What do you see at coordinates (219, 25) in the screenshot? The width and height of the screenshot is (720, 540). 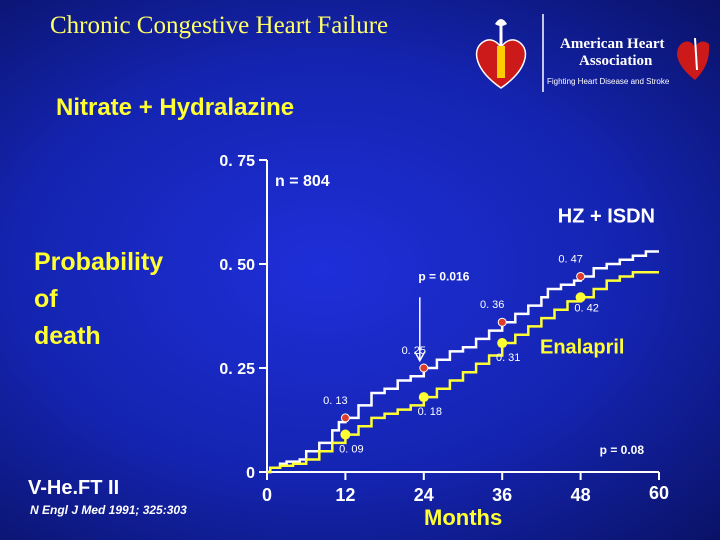 I see `slide-title: Chronic Congestive Heart Failure` at bounding box center [219, 25].